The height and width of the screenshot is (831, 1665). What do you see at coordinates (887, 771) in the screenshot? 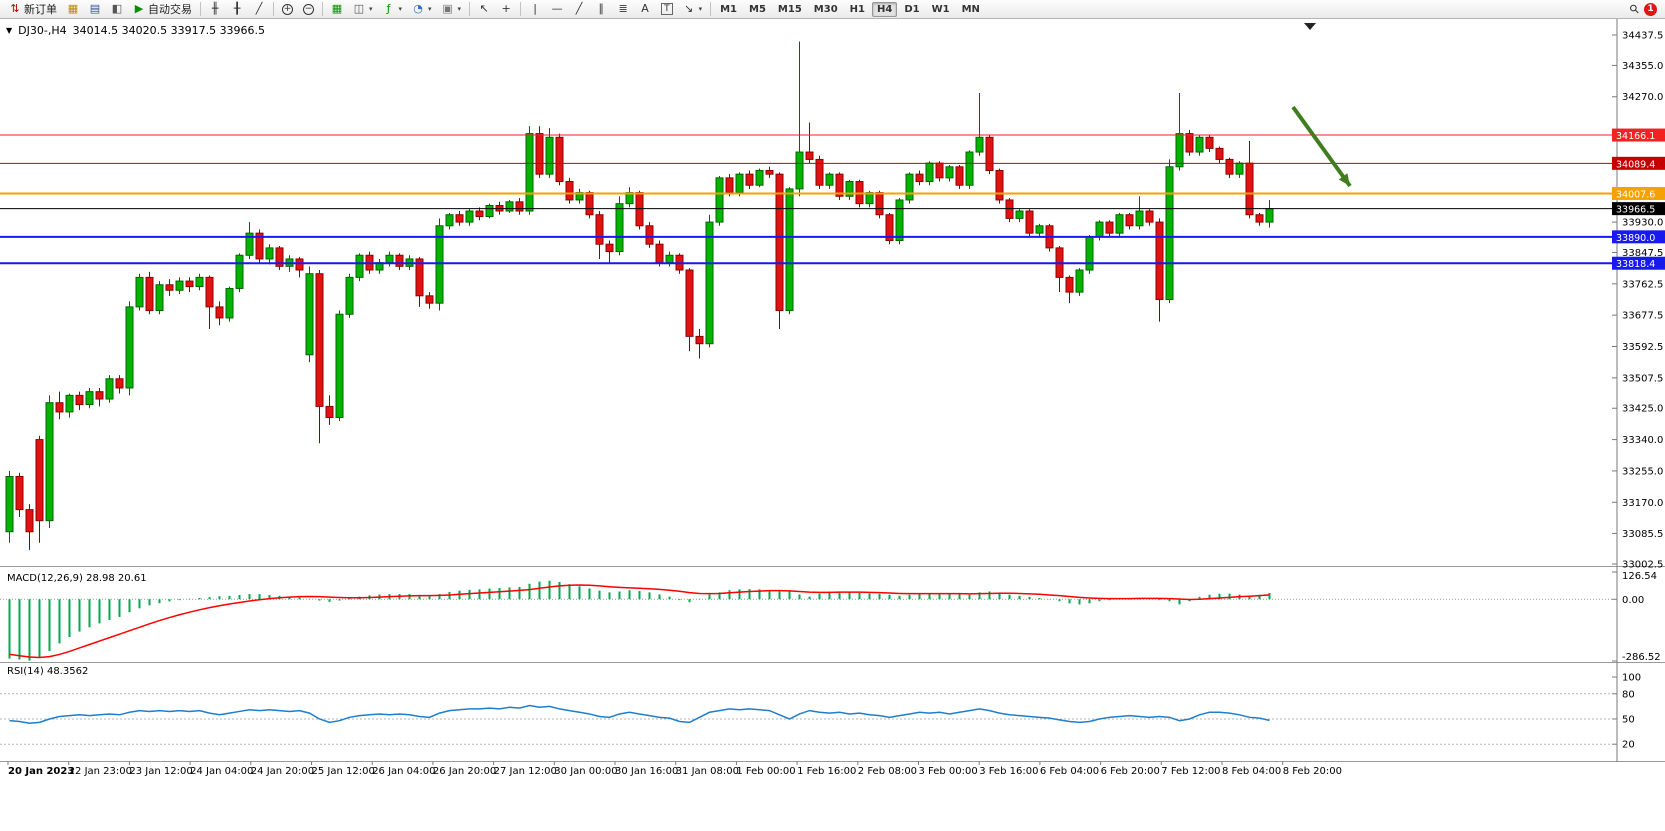
I see `time-tick-label: 2 Feb 08:00` at bounding box center [887, 771].